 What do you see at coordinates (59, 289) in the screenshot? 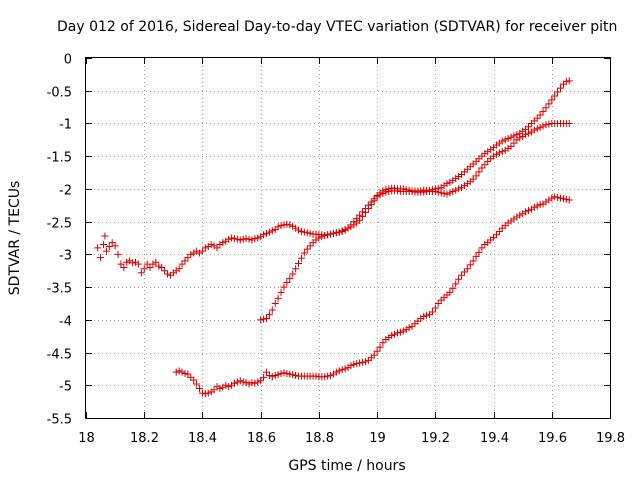
I see `y-tick-label: -3.5` at bounding box center [59, 289].